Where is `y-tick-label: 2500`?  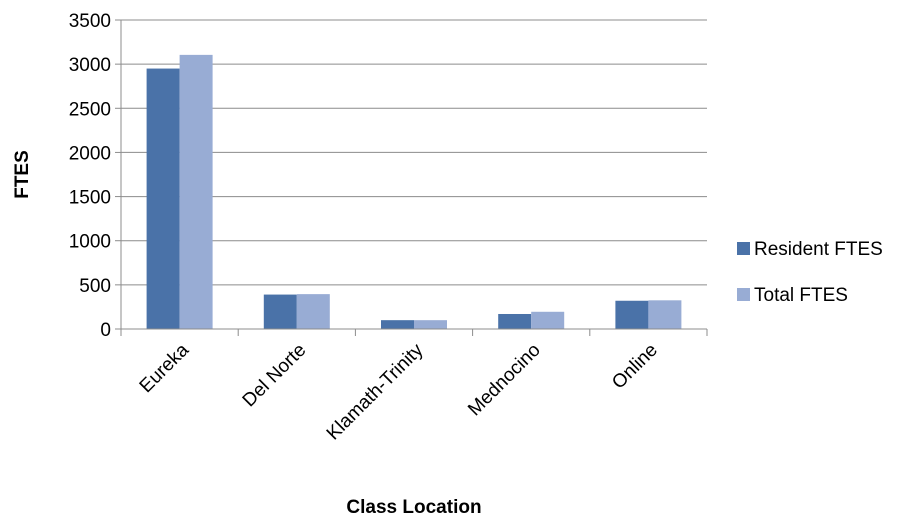
y-tick-label: 2500 is located at coordinates (90, 109).